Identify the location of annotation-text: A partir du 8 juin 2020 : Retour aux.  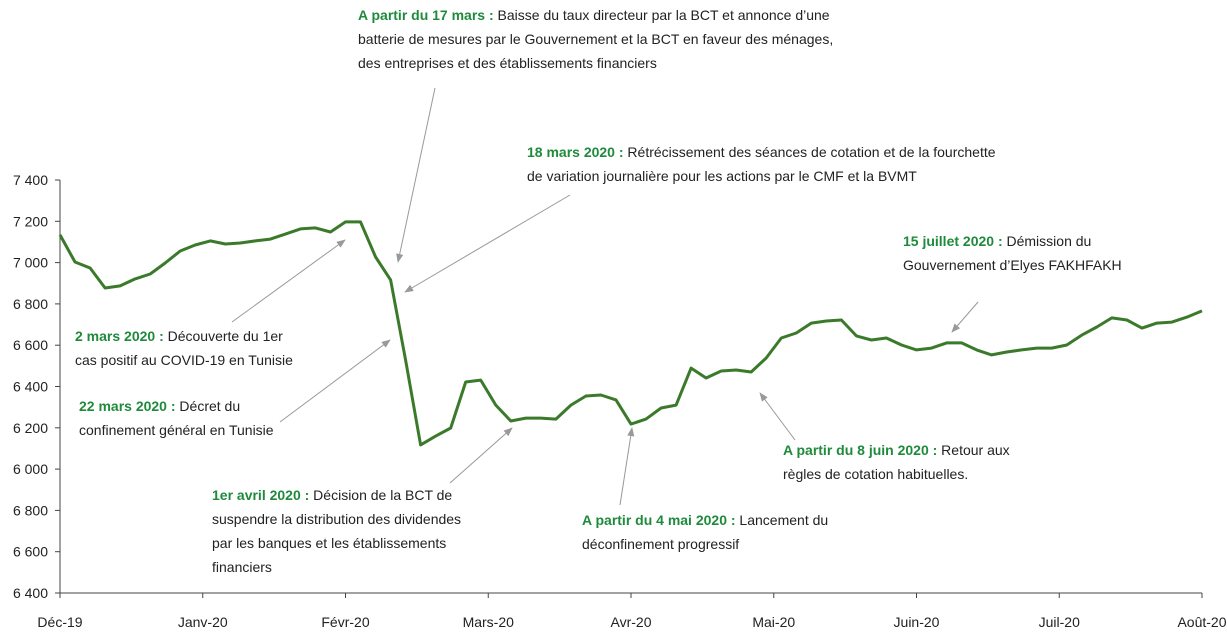
(896, 450).